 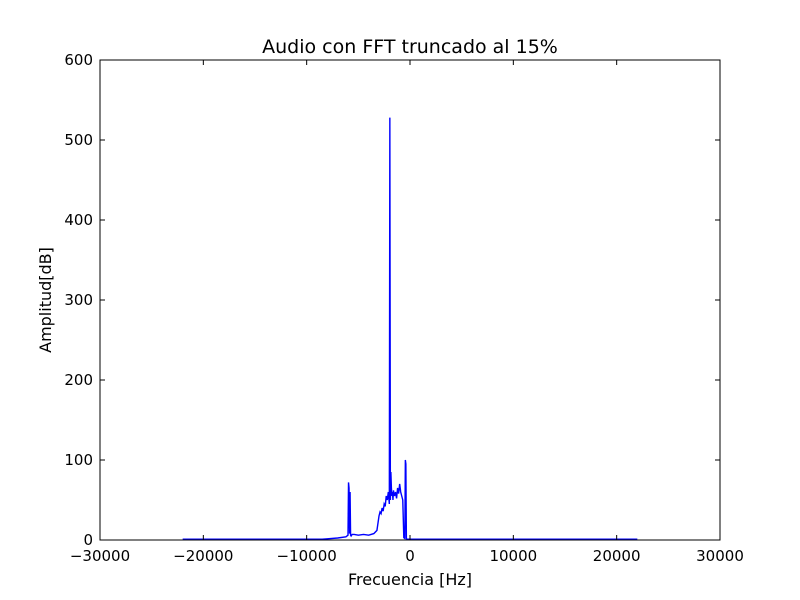 What do you see at coordinates (513, 556) in the screenshot?
I see `x-tick-label: 10000` at bounding box center [513, 556].